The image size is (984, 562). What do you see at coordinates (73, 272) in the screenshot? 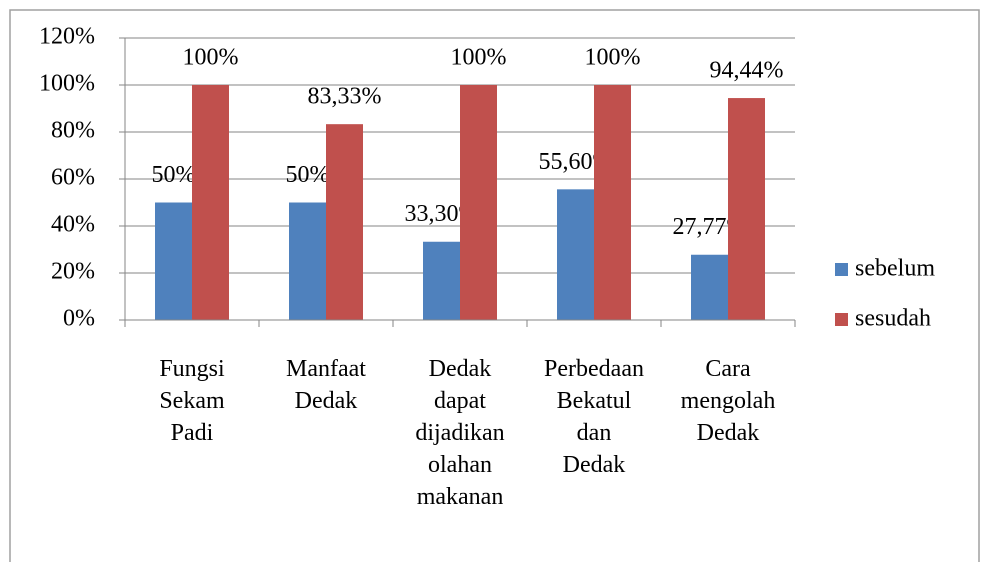
I see `y-tick-label: 20%` at bounding box center [73, 272].